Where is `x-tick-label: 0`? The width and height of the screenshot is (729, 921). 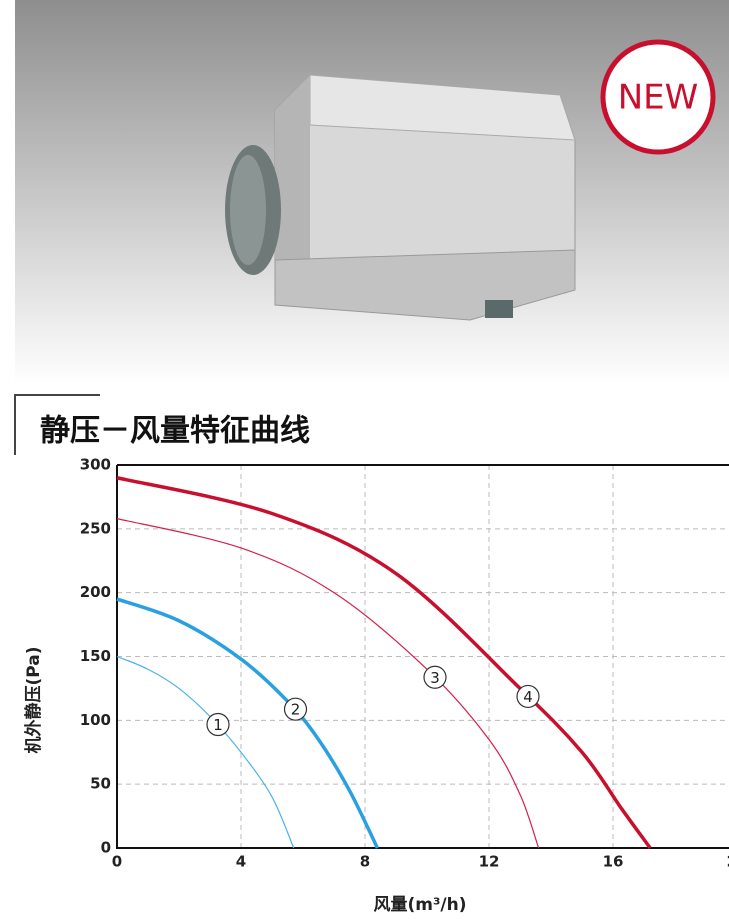 x-tick-label: 0 is located at coordinates (117, 862).